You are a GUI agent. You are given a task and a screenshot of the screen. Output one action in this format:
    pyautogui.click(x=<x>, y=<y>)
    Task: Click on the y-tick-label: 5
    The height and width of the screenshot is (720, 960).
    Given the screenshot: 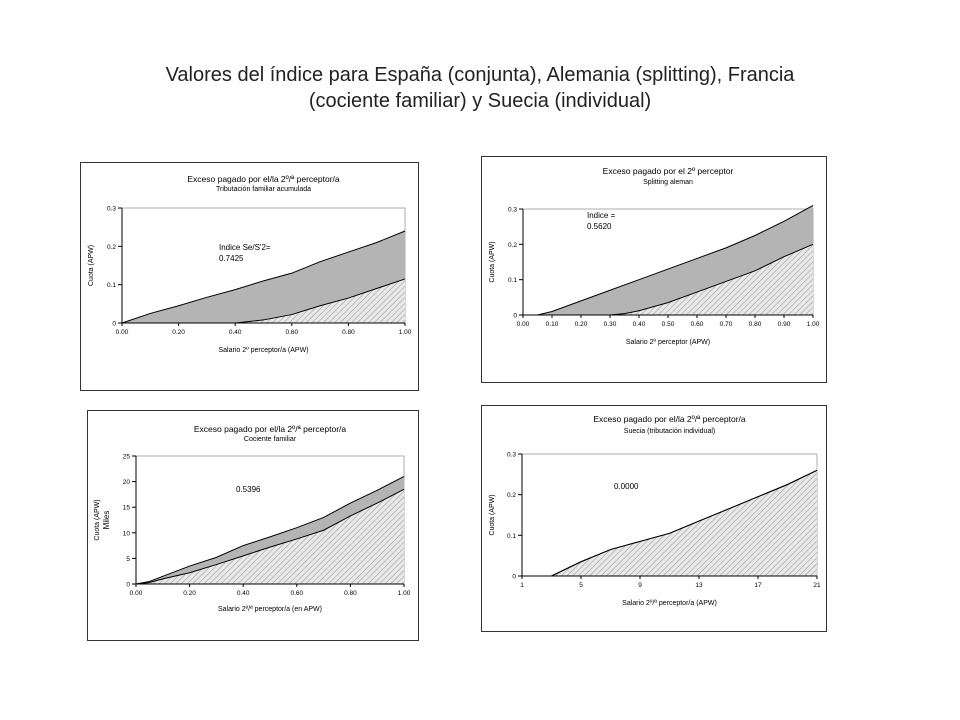 What is the action you would take?
    pyautogui.click(x=128, y=559)
    